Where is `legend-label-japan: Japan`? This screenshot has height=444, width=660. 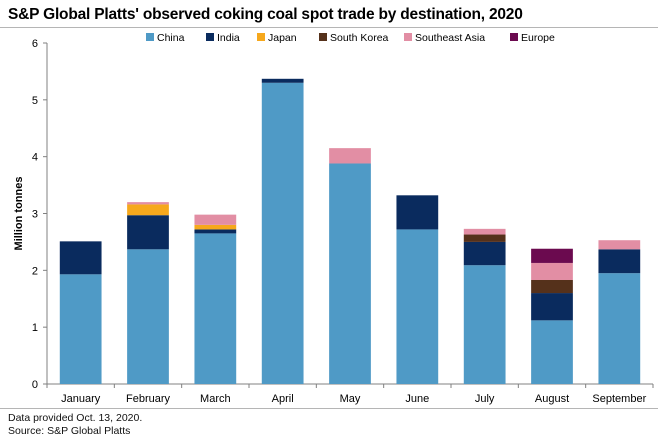
legend-label-japan: Japan is located at coordinates (282, 38).